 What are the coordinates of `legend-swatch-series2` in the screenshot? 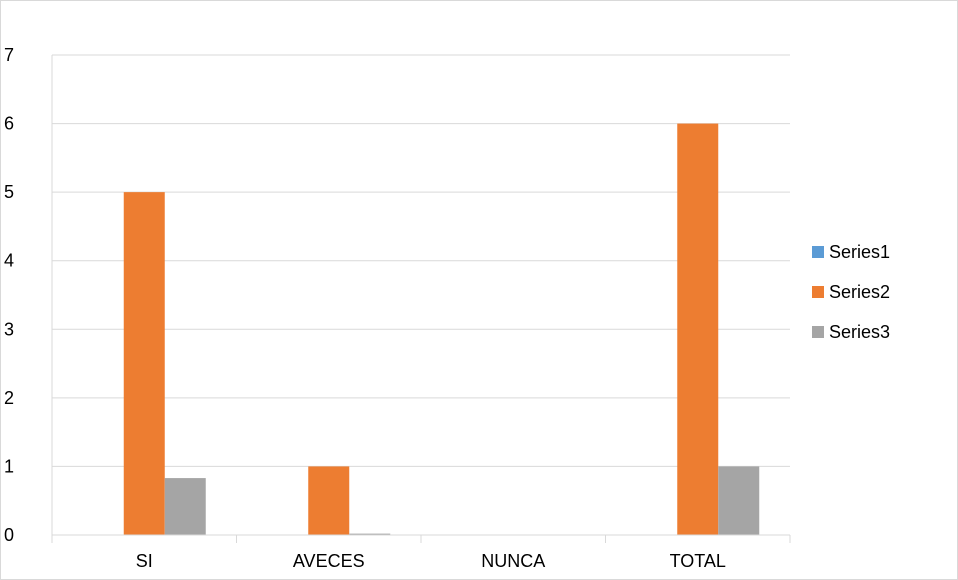 It's located at (818, 292).